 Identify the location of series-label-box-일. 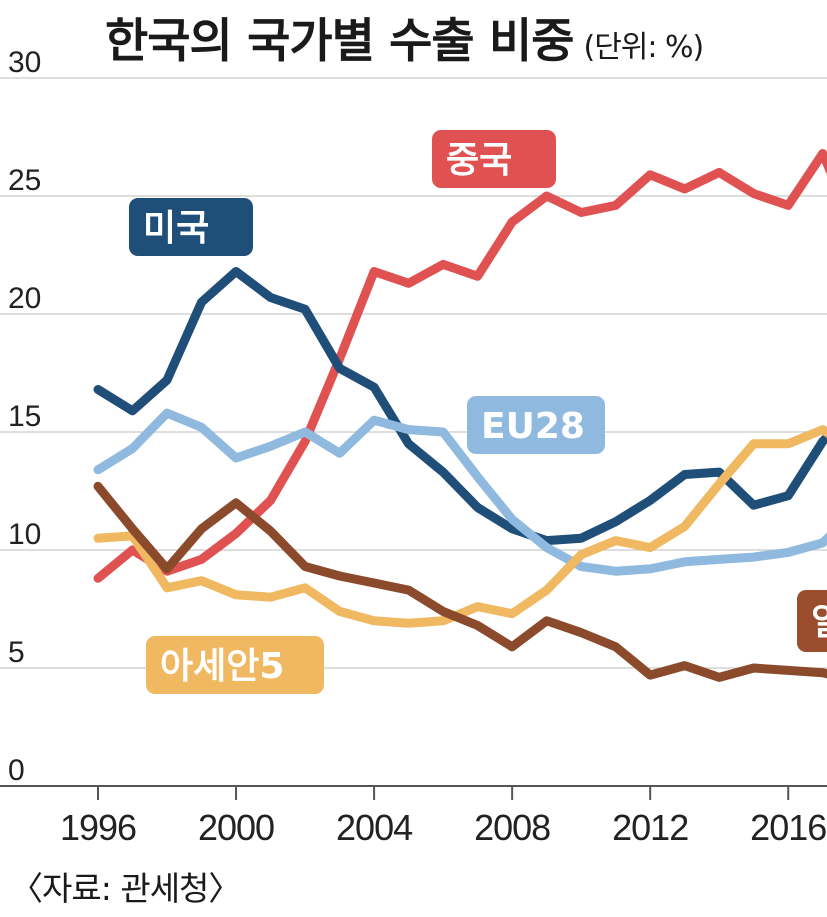
(812, 621).